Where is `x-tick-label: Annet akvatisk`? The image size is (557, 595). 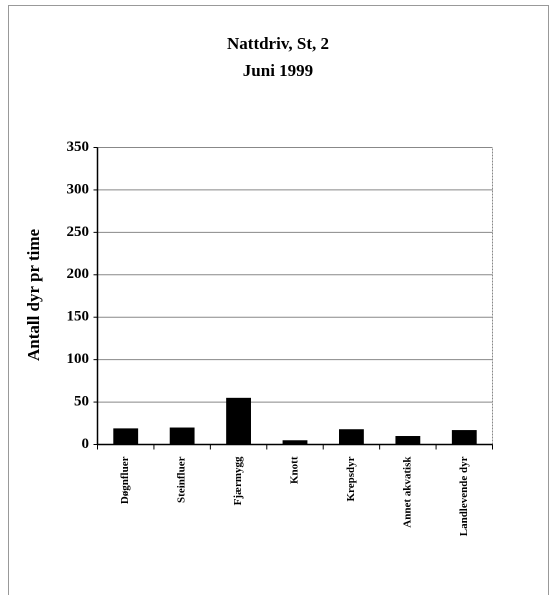
x-tick-label: Annet akvatisk is located at coordinates (407, 492).